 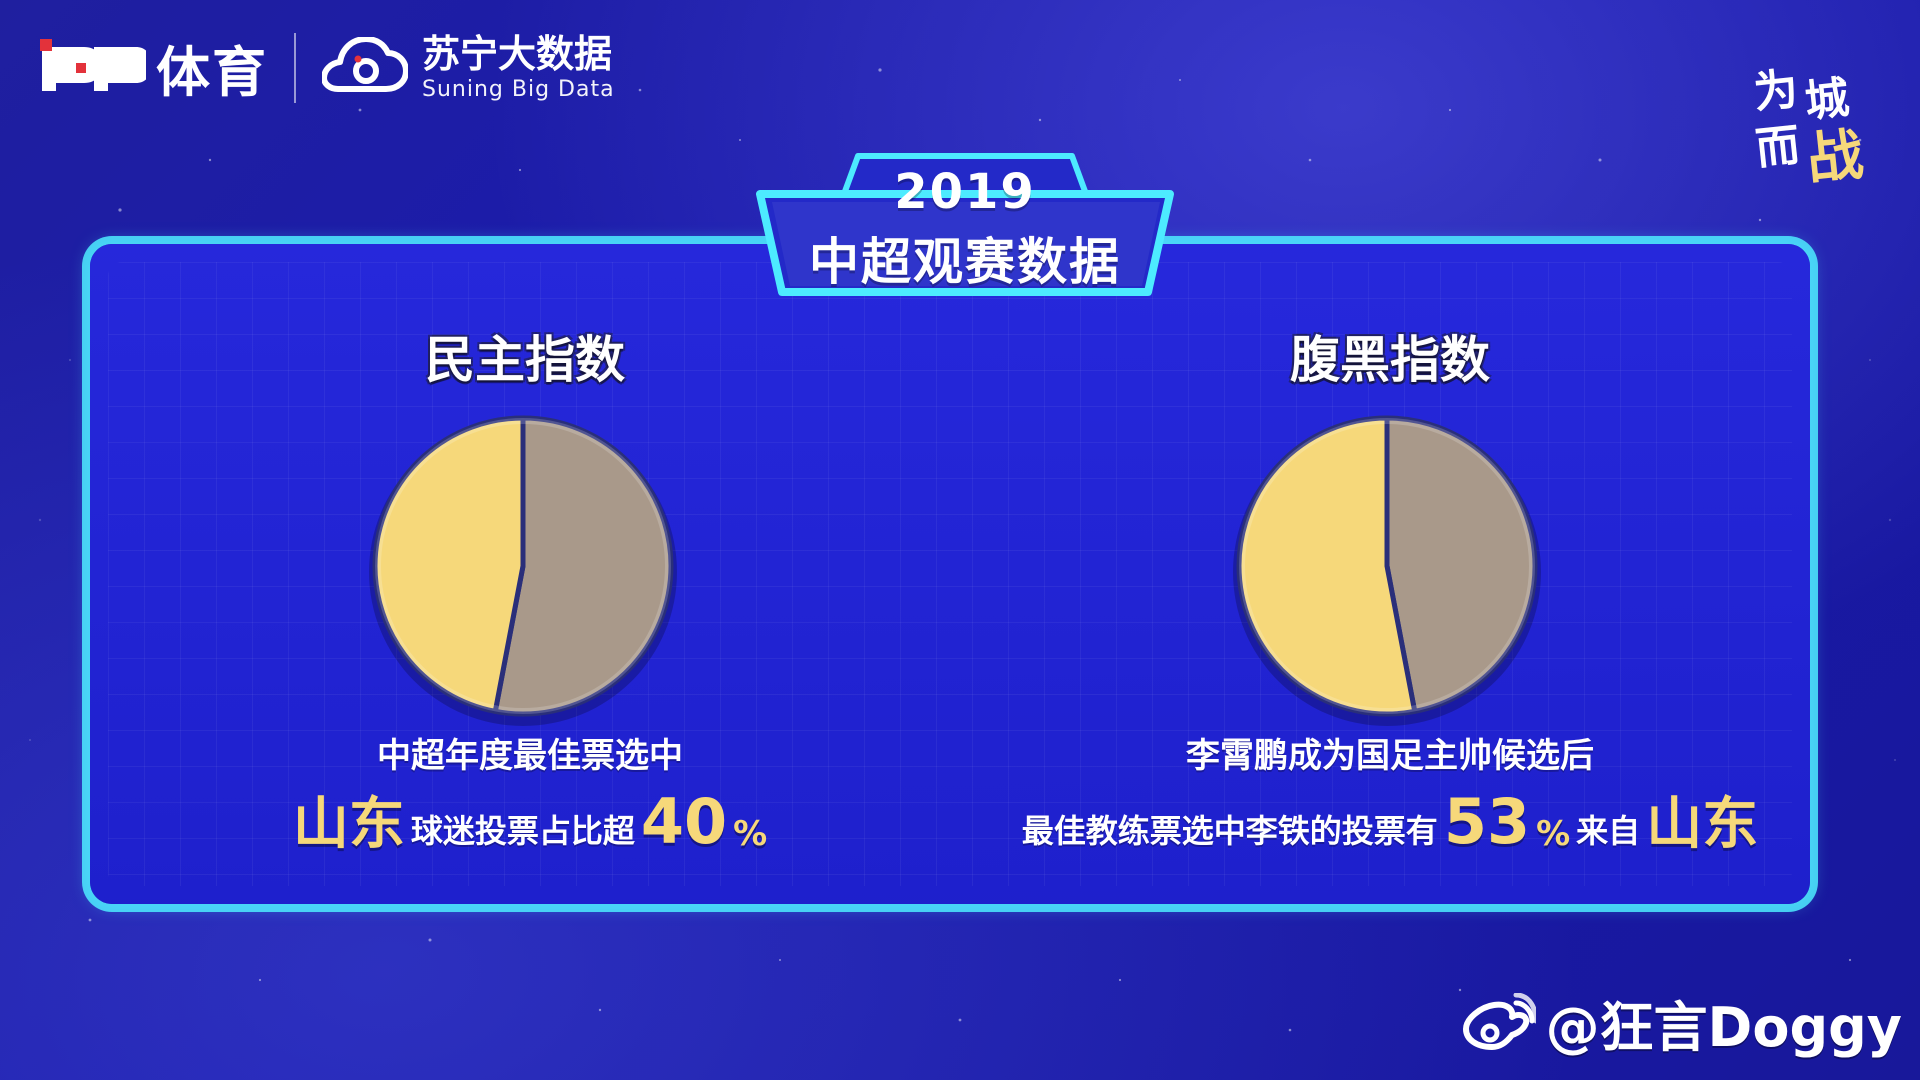 I want to click on slogan-calligraphy: 为 城 而 战, so click(x=1808, y=128).